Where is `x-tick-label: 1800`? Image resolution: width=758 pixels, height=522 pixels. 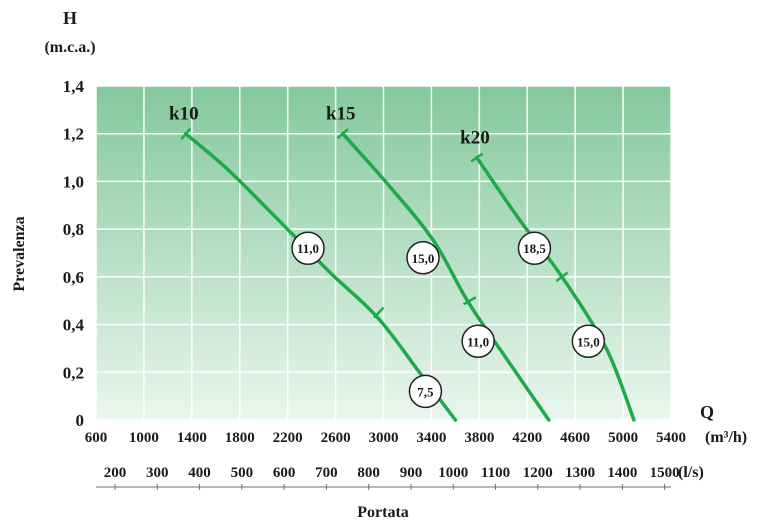 x-tick-label: 1800 is located at coordinates (240, 438).